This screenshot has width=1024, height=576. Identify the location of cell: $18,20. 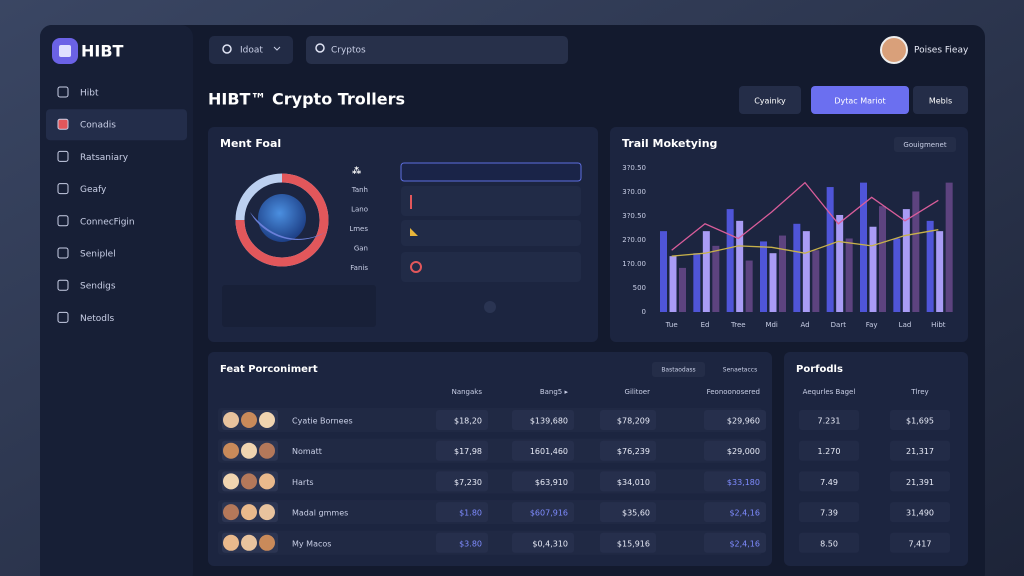
(468, 421).